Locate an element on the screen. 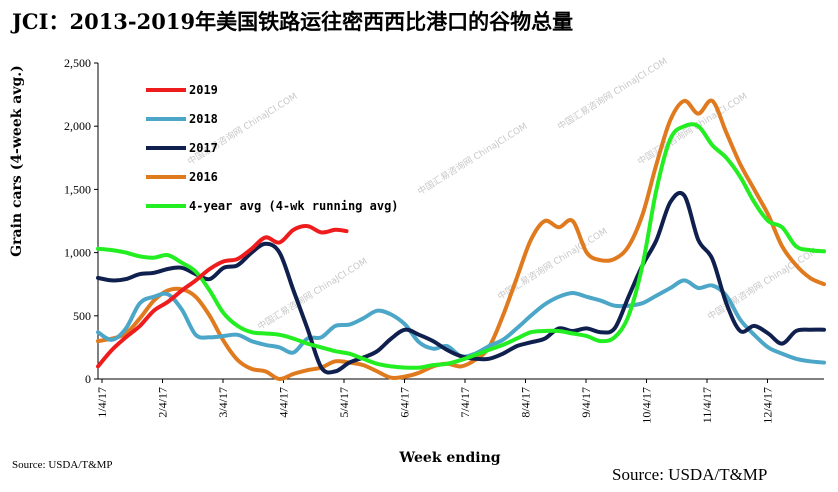 The image size is (838, 492). legend-label: 2018 is located at coordinates (203, 119).